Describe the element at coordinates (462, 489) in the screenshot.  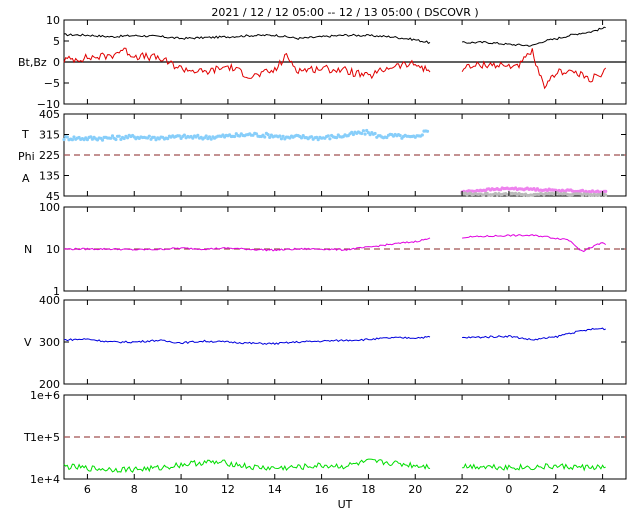
I see `x-tick-label: 22` at that location.